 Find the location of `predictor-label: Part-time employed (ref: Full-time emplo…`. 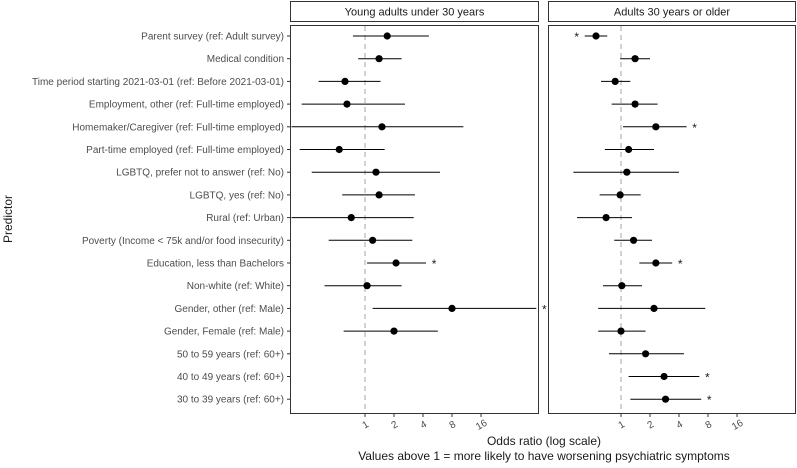

predictor-label: Part-time employed (ref: Full-time emplo… is located at coordinates (185, 150).